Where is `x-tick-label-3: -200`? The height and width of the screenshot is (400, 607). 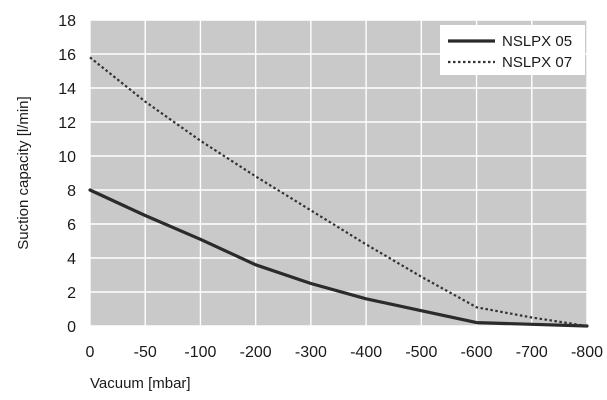
x-tick-label-3: -200 is located at coordinates (256, 352).